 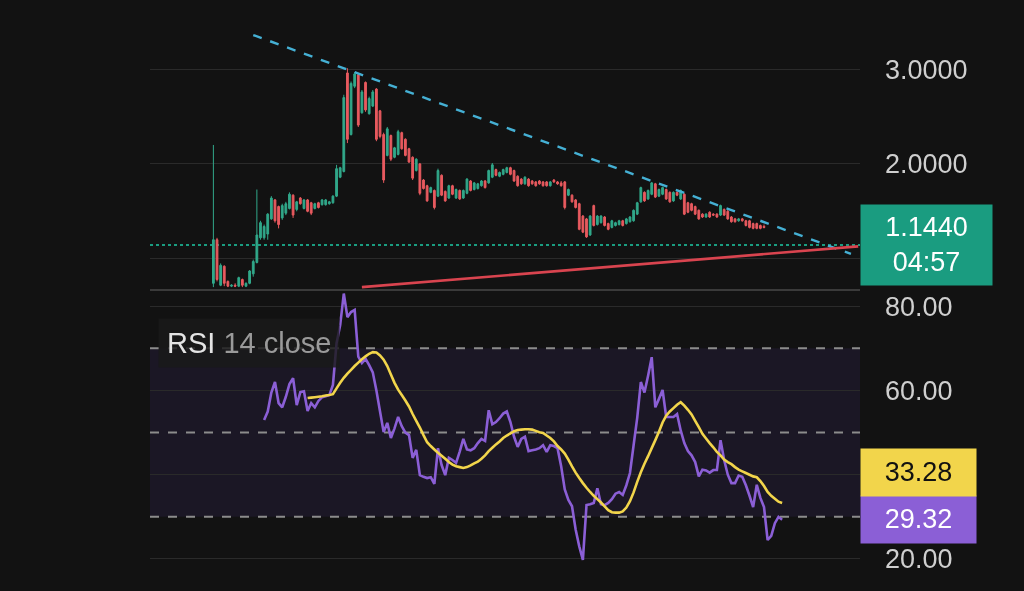 What do you see at coordinates (926, 245) in the screenshot?
I see `ref-line-label: 1.1440 04:57` at bounding box center [926, 245].